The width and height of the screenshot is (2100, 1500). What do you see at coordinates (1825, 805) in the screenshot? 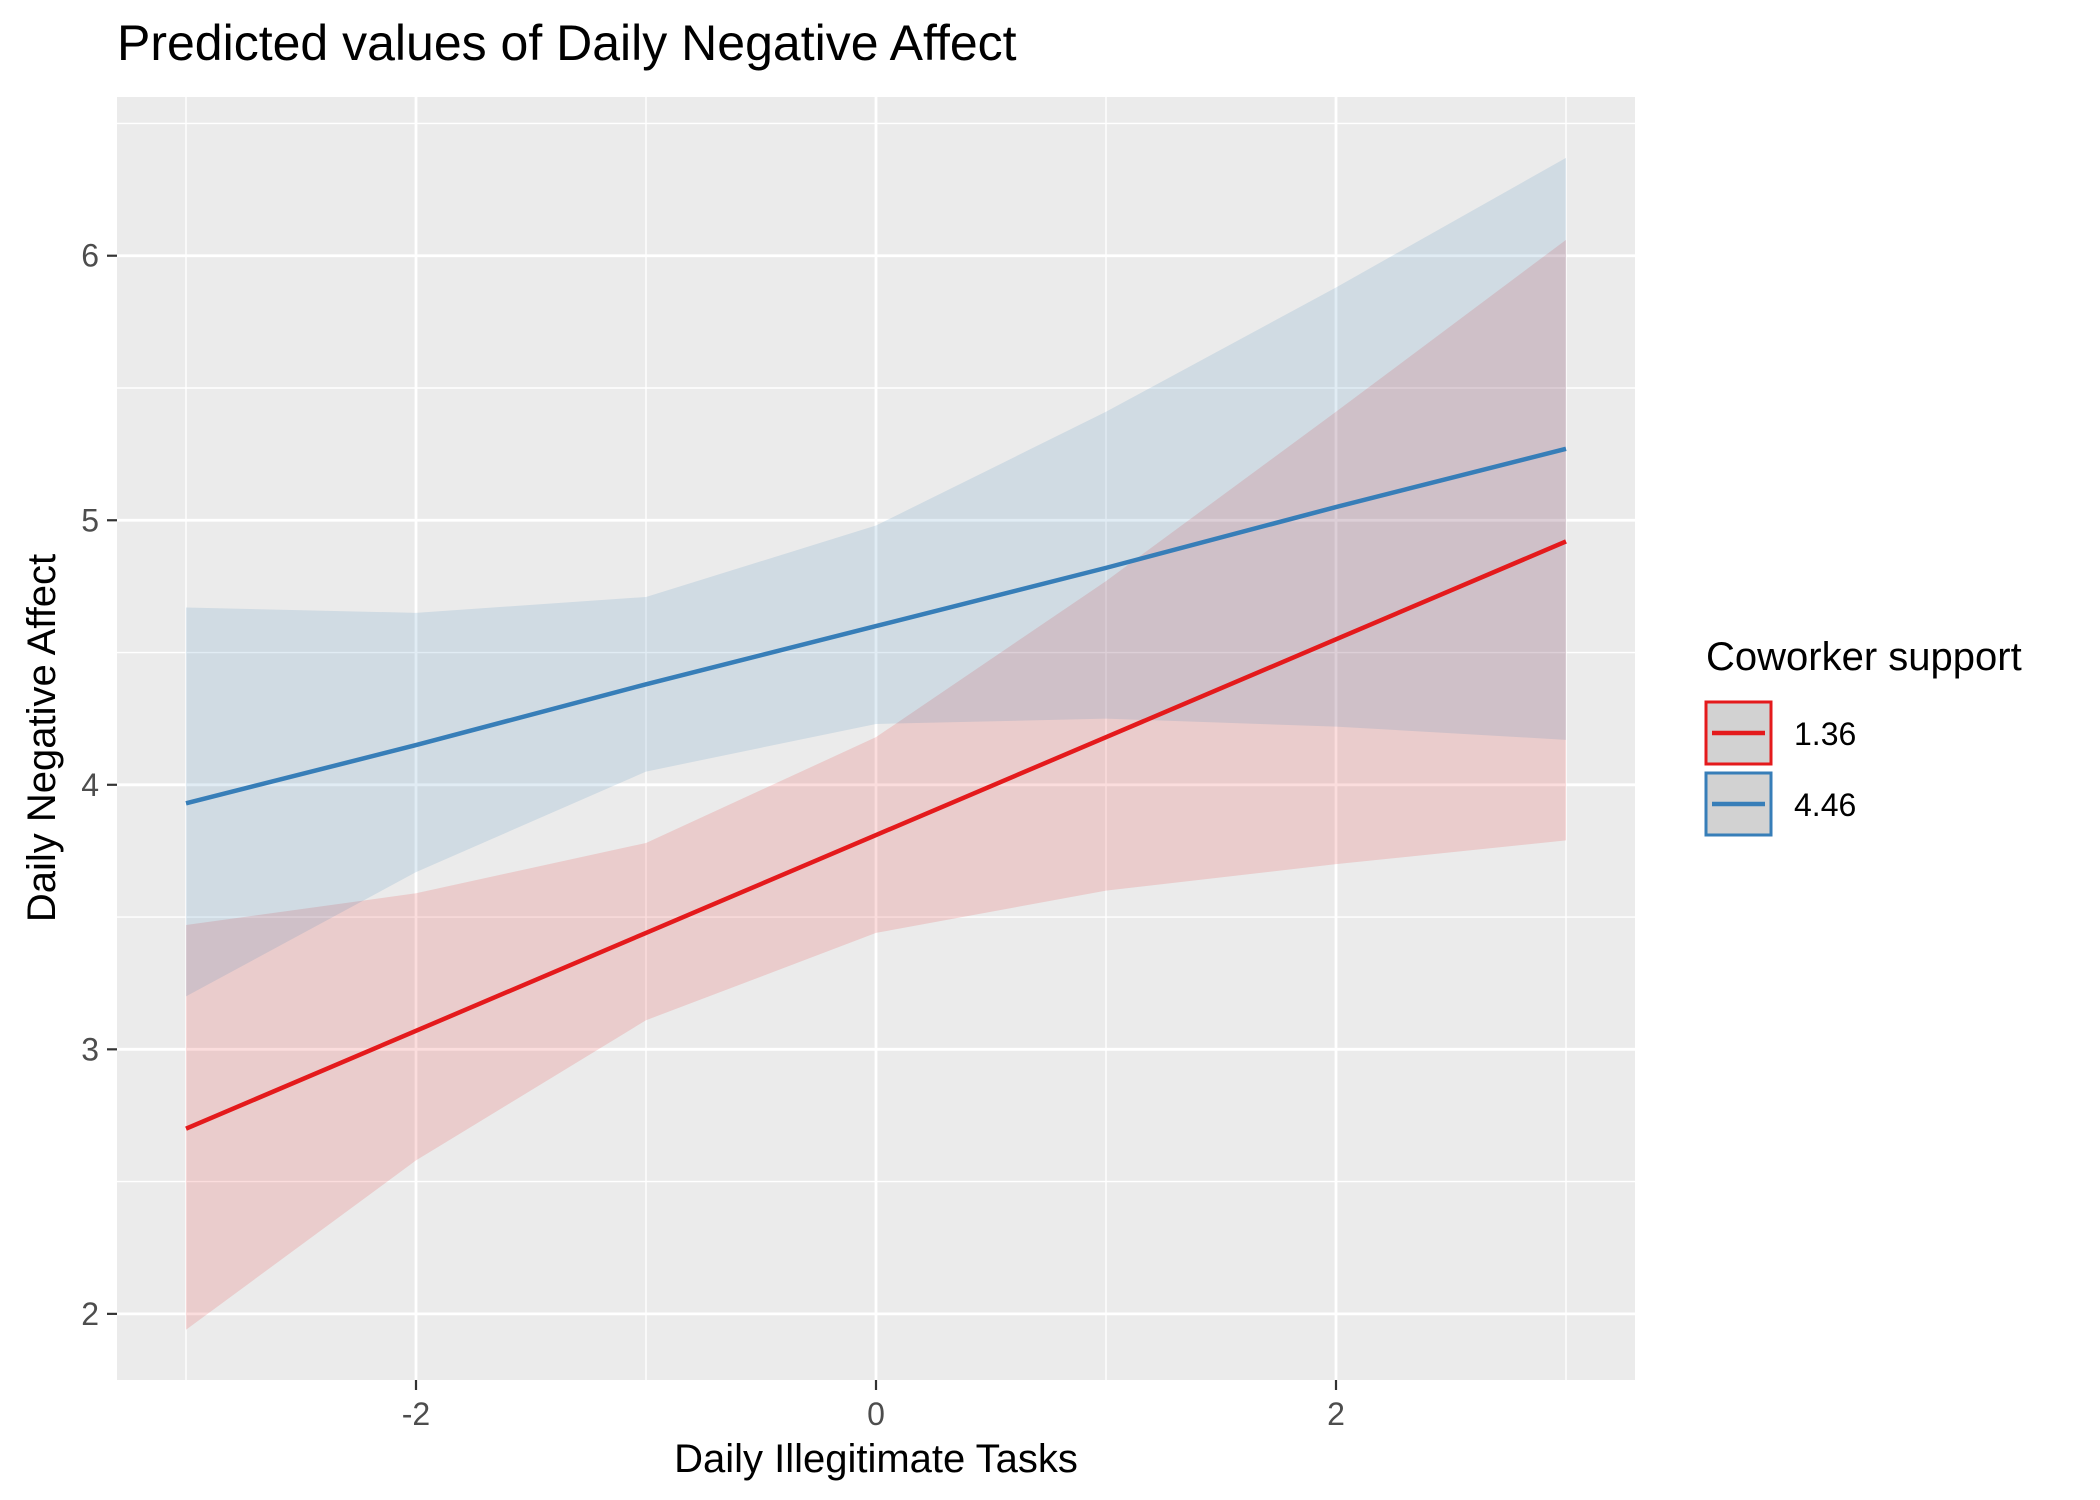
I see `legend-label: 4.46` at bounding box center [1825, 805].